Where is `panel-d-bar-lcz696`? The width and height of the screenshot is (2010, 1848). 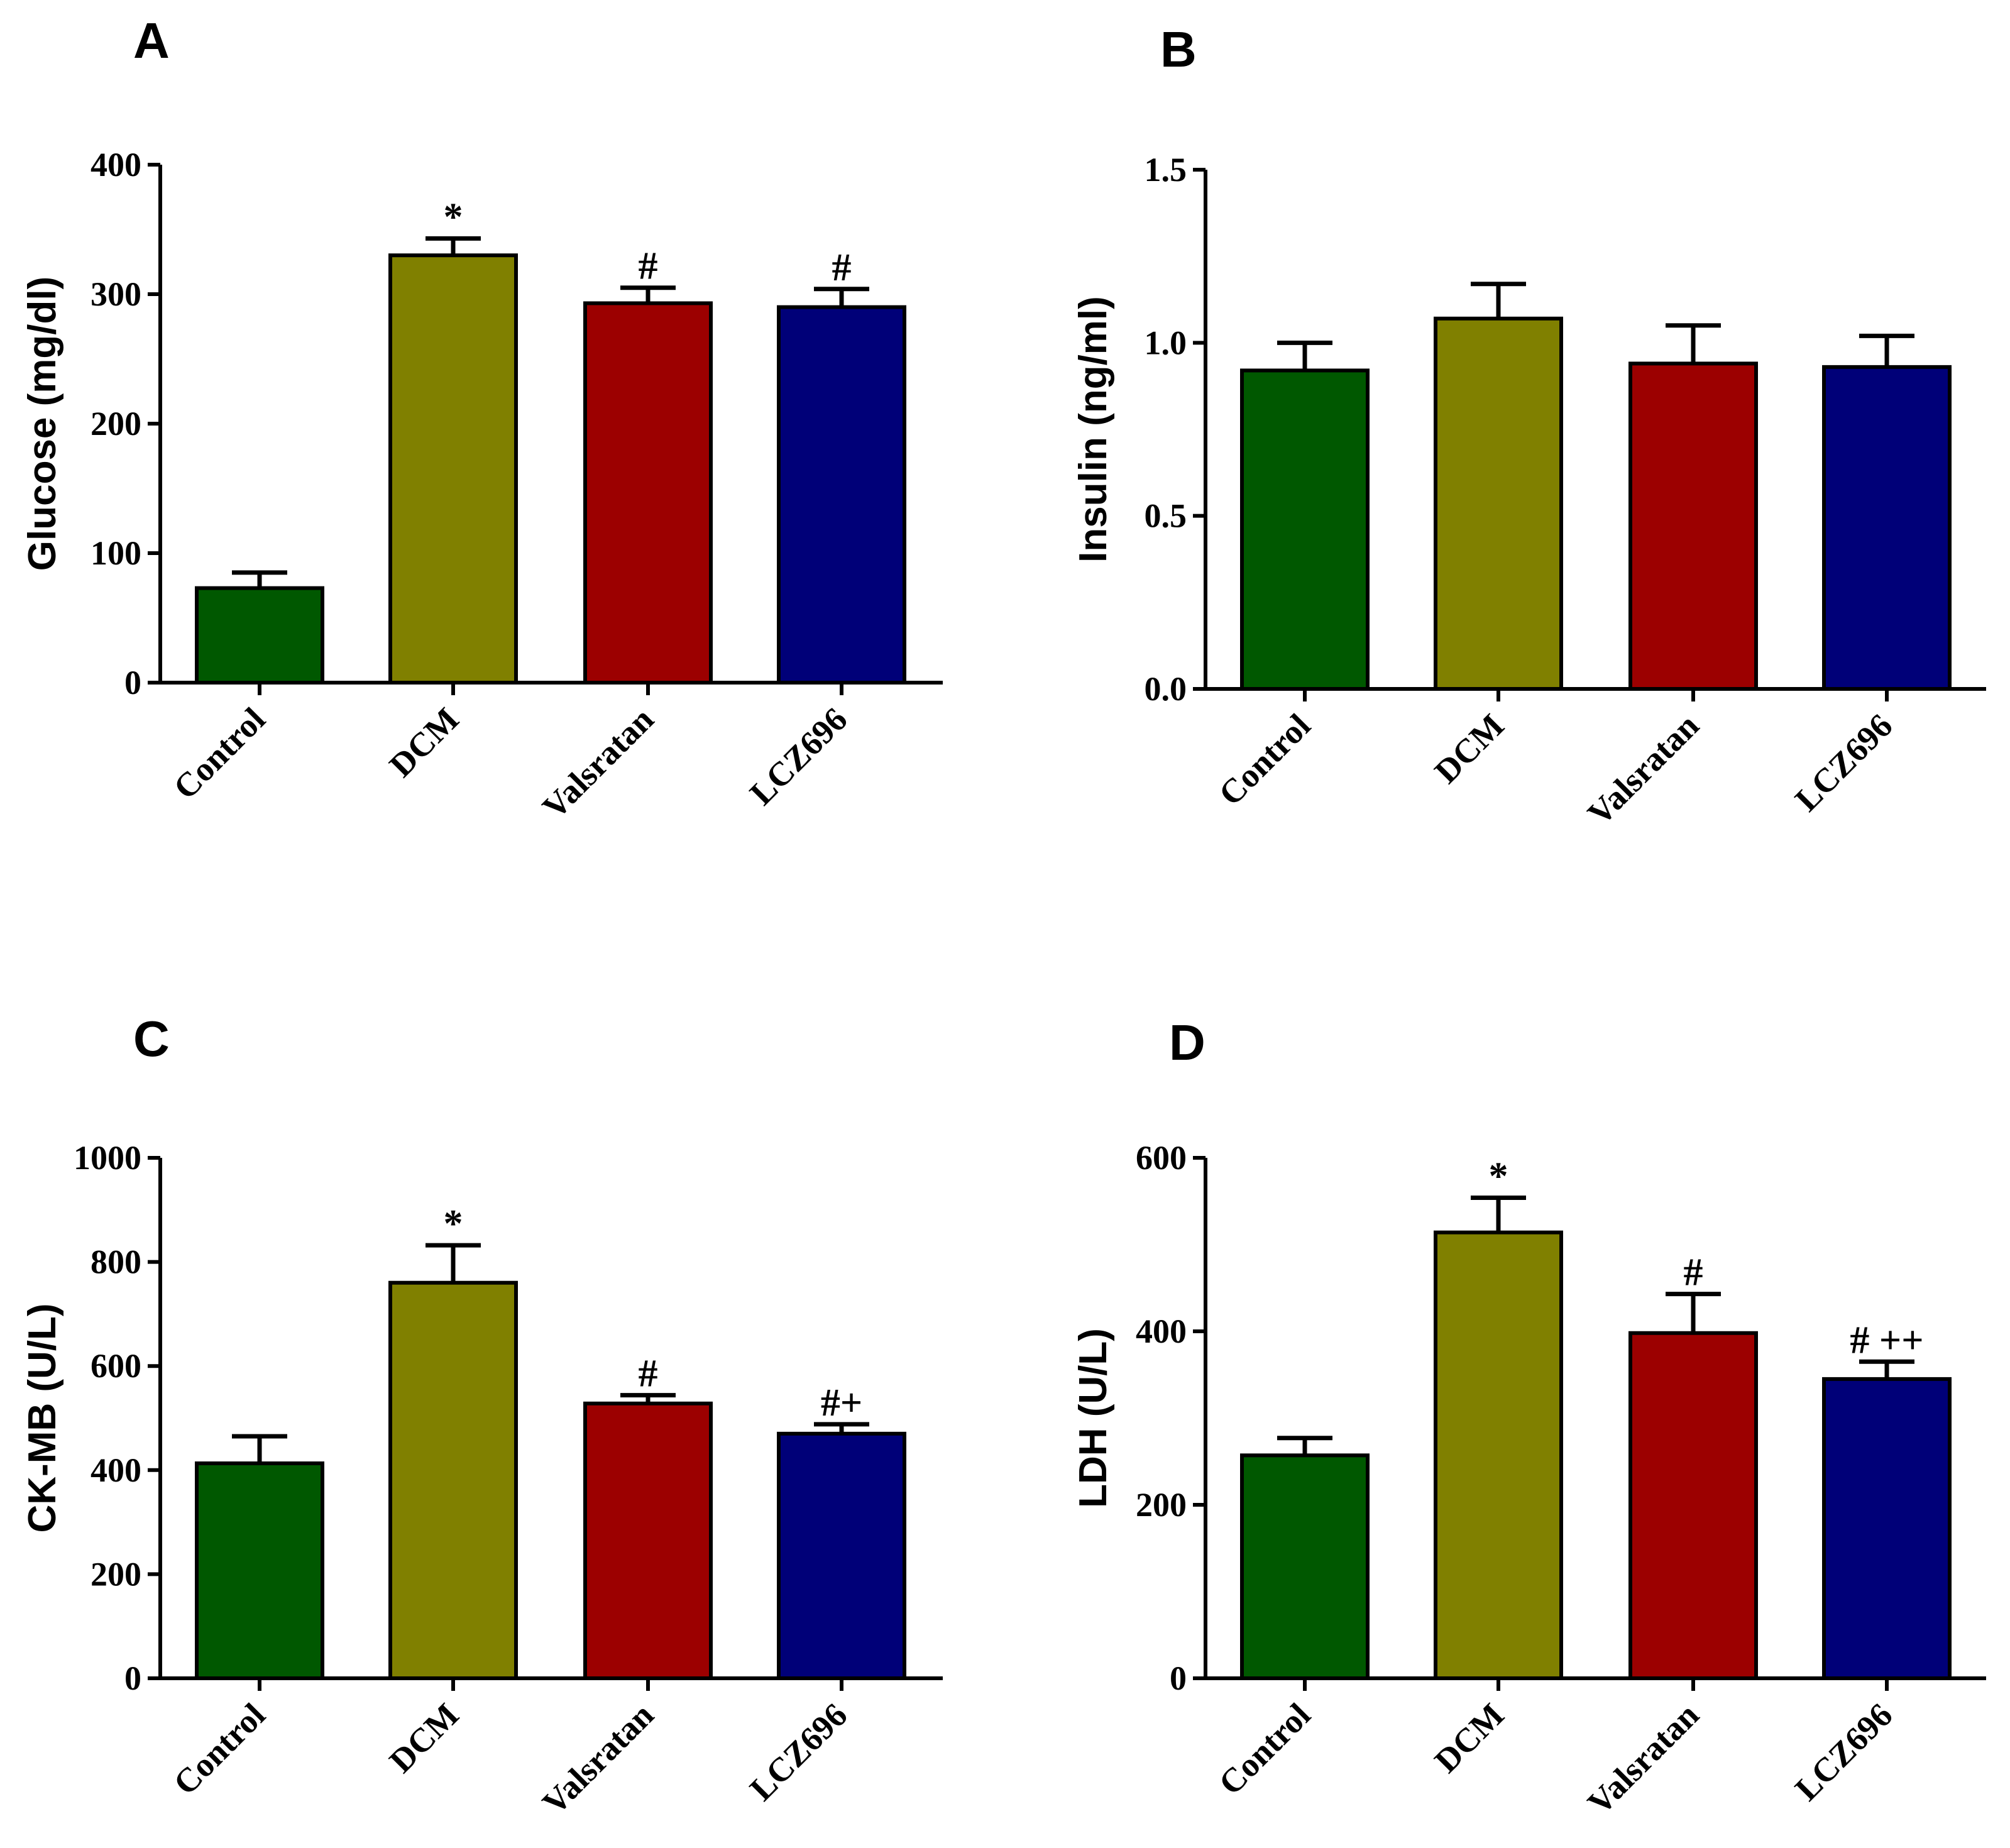 panel-d-bar-lcz696 is located at coordinates (1887, 1528).